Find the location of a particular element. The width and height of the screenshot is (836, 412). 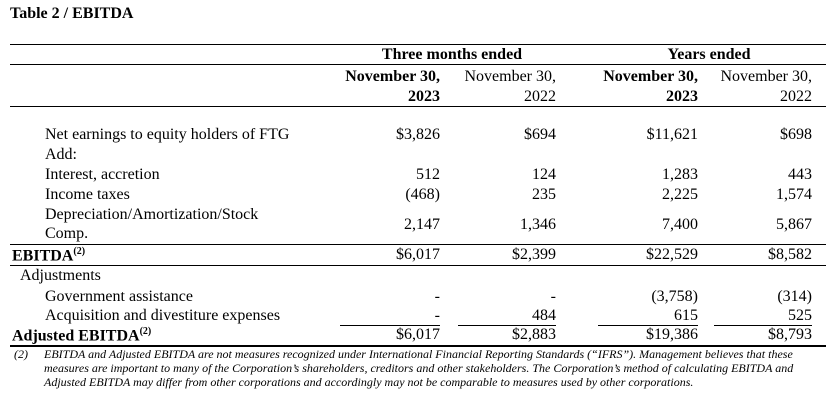

cell-value: 525 is located at coordinates (800, 315).